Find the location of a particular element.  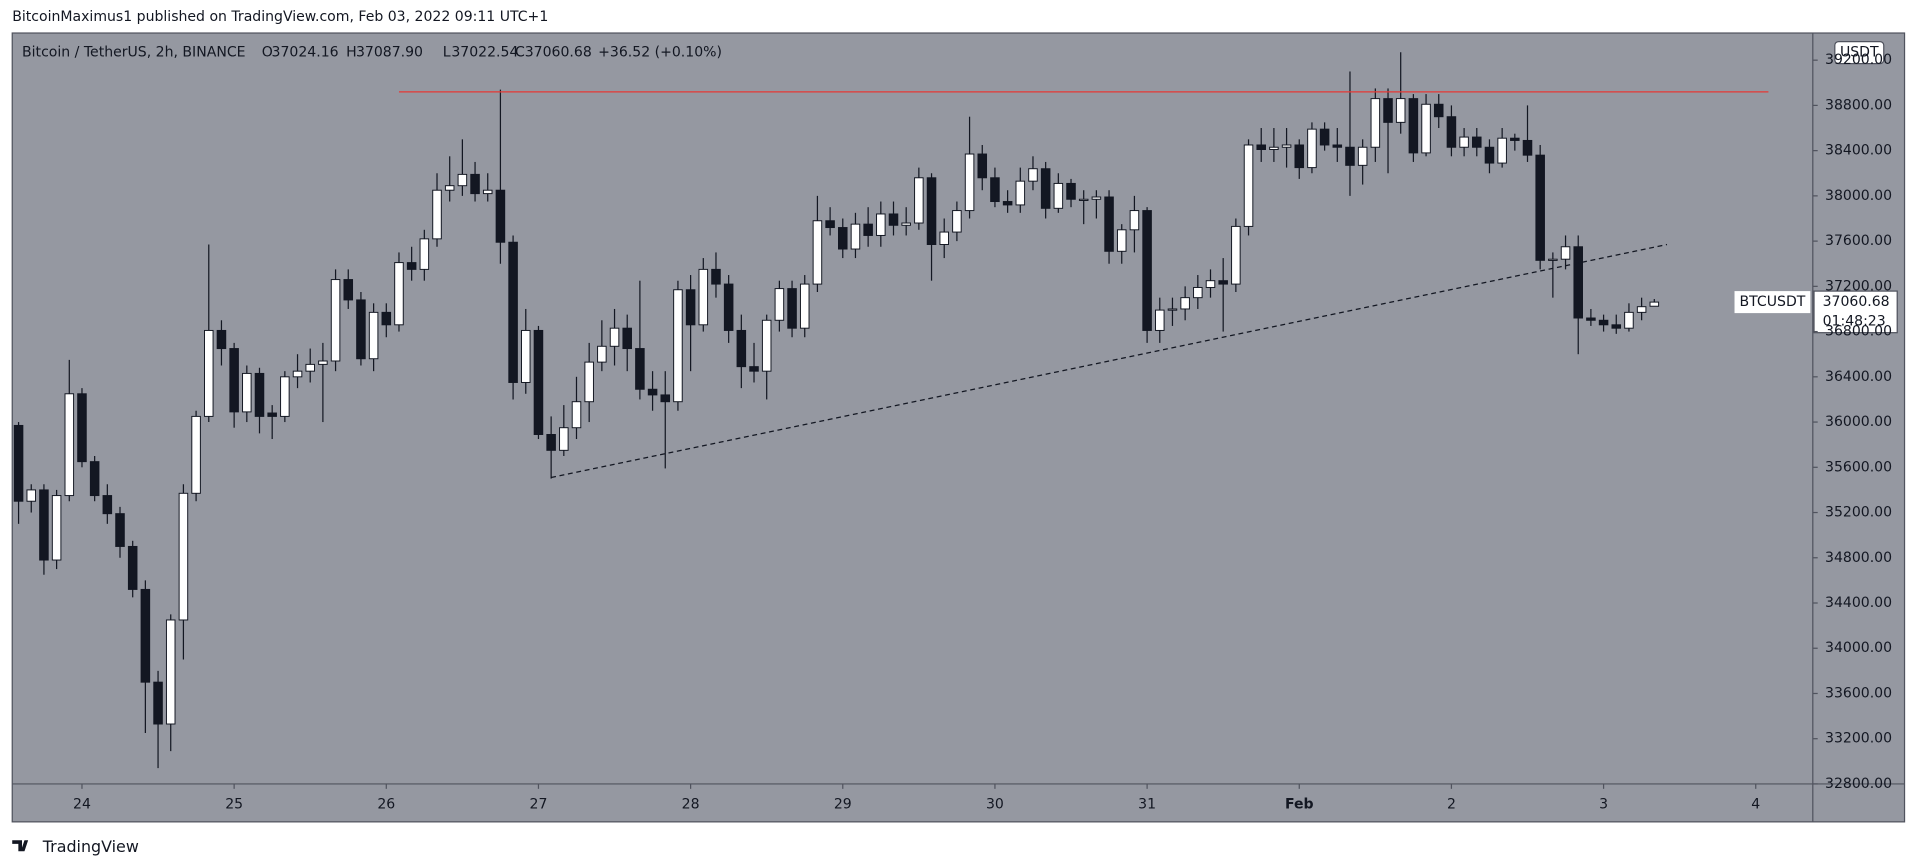

tradingview-logo: TradingView is located at coordinates (75, 846).